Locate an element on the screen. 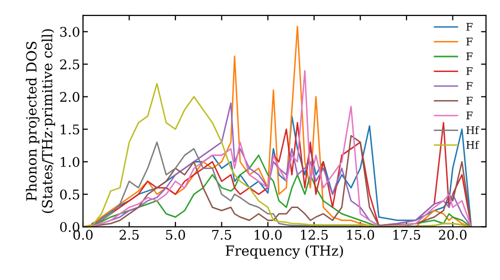  y-tick-label: 2.0 is located at coordinates (70, 97).